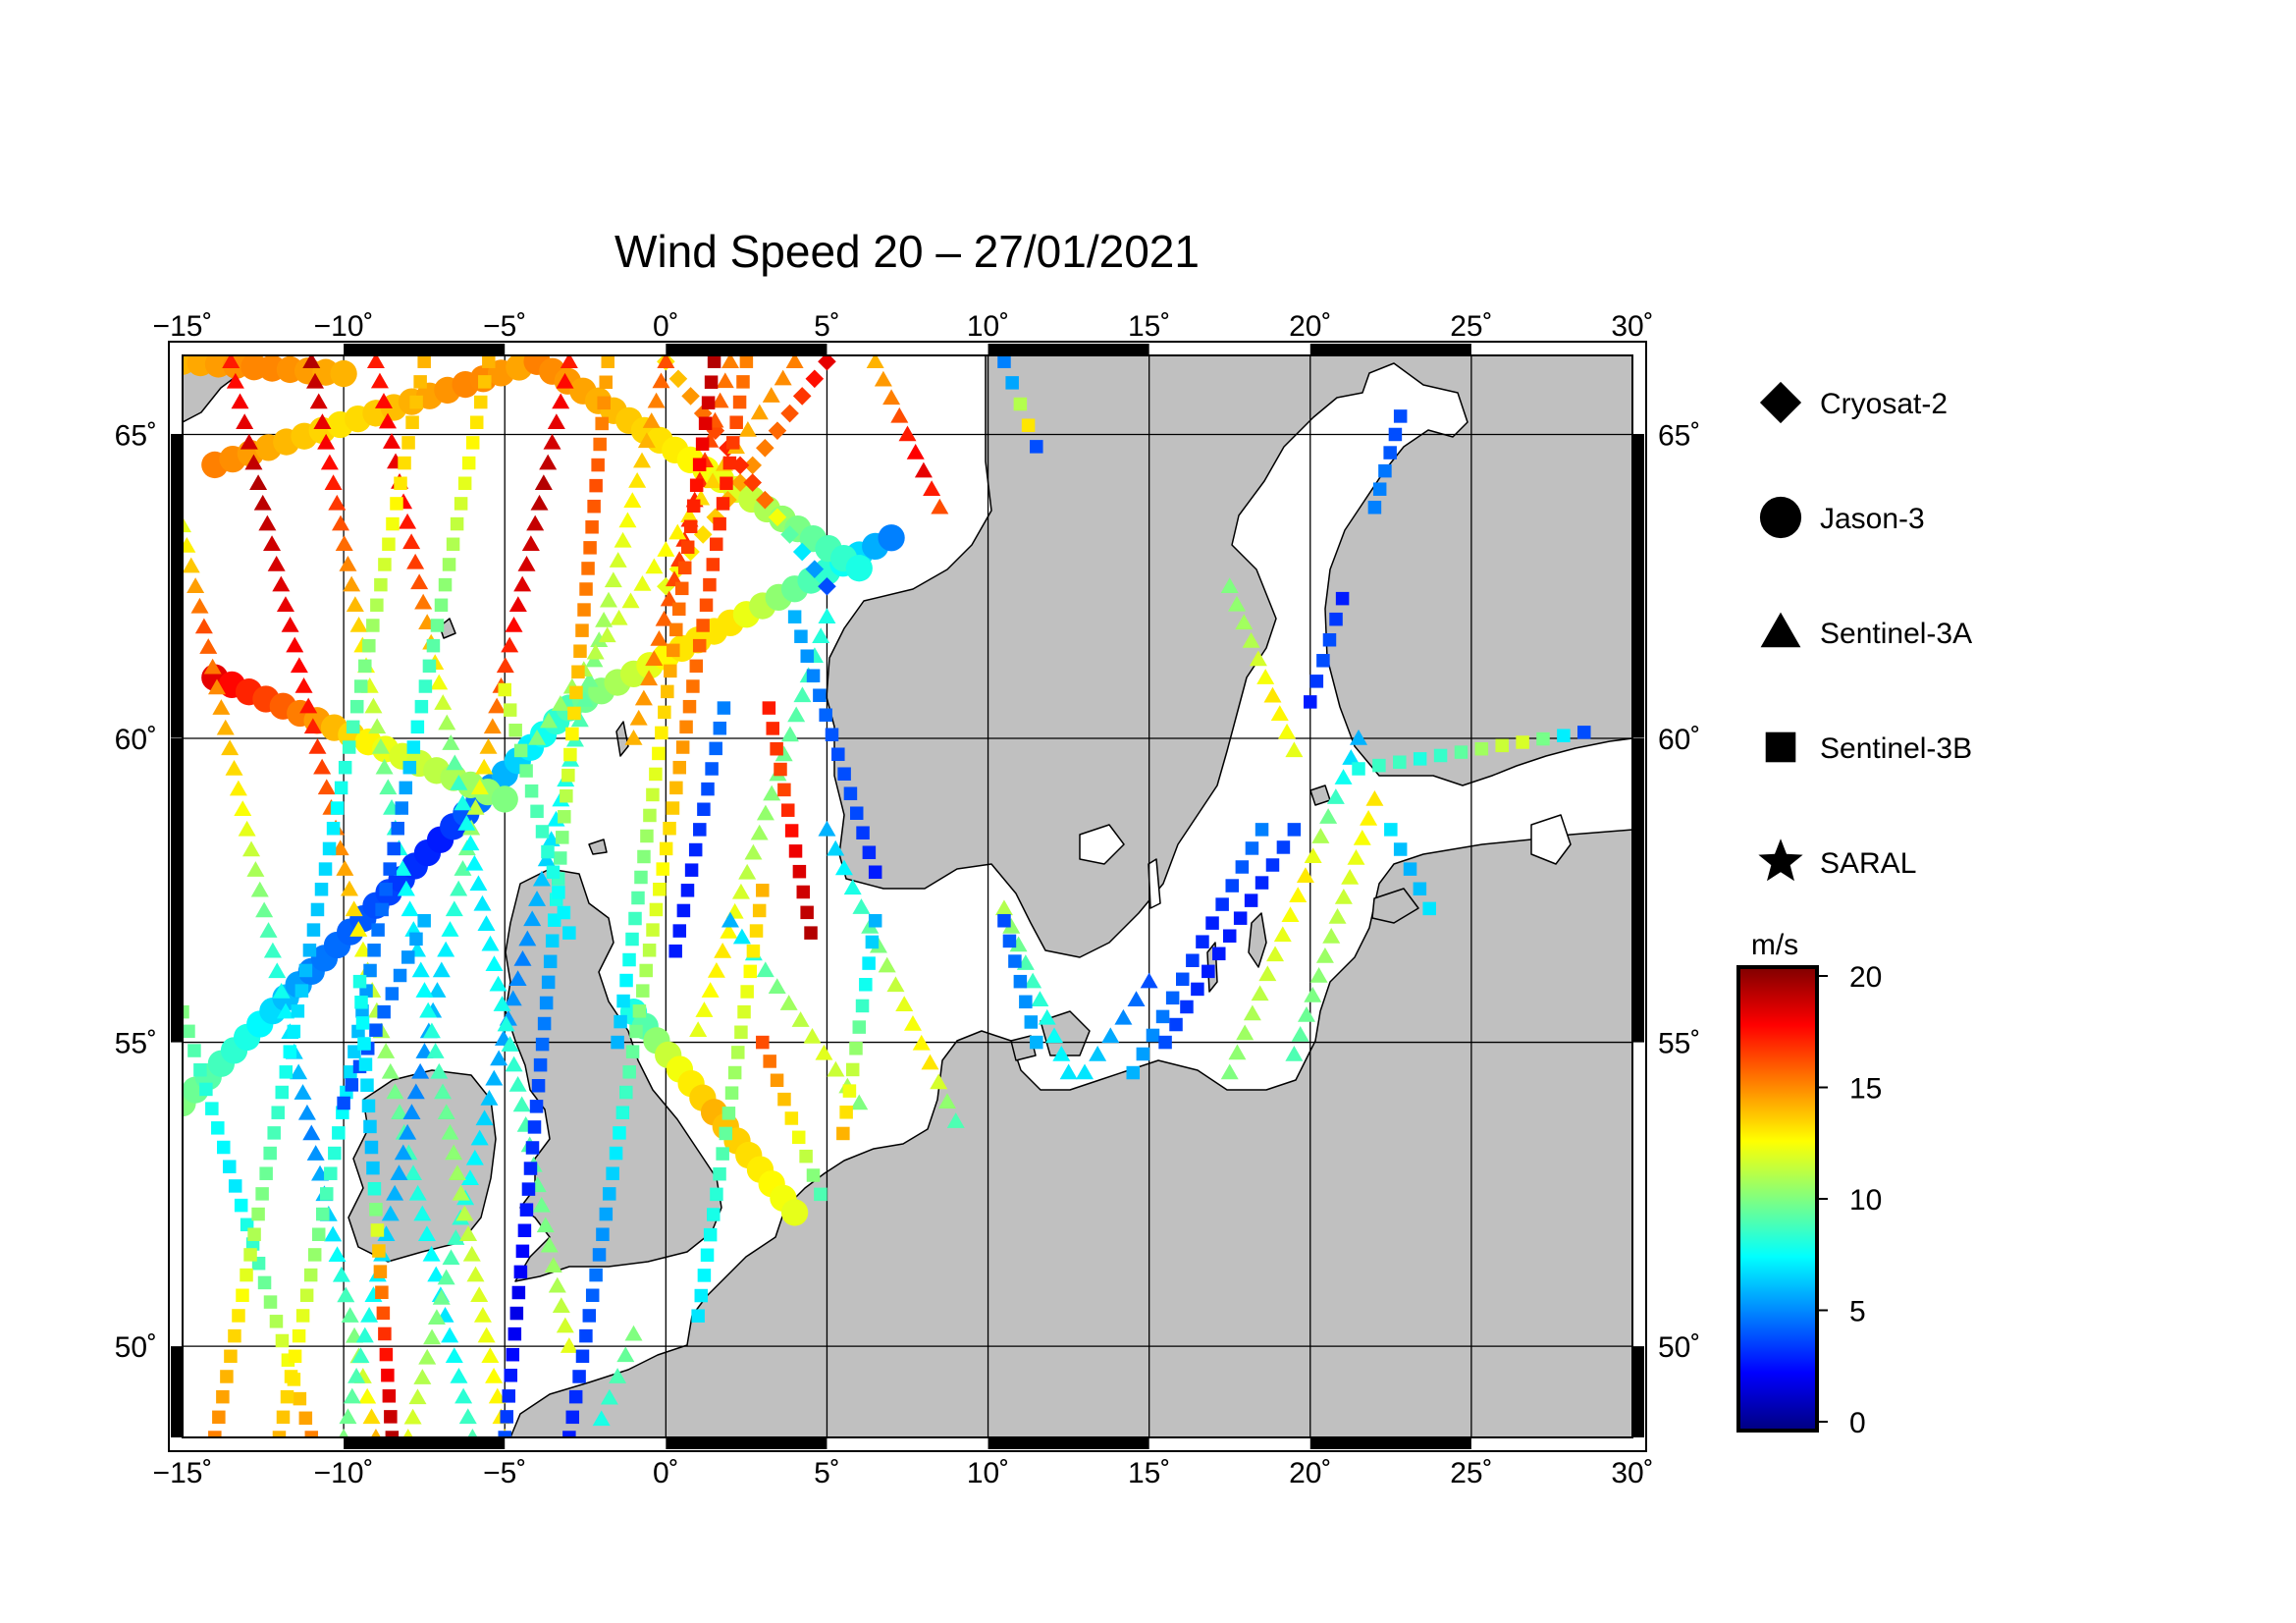 This screenshot has height=1623, width=2296. I want to click on colorbar-unit: m/s, so click(1774, 945).